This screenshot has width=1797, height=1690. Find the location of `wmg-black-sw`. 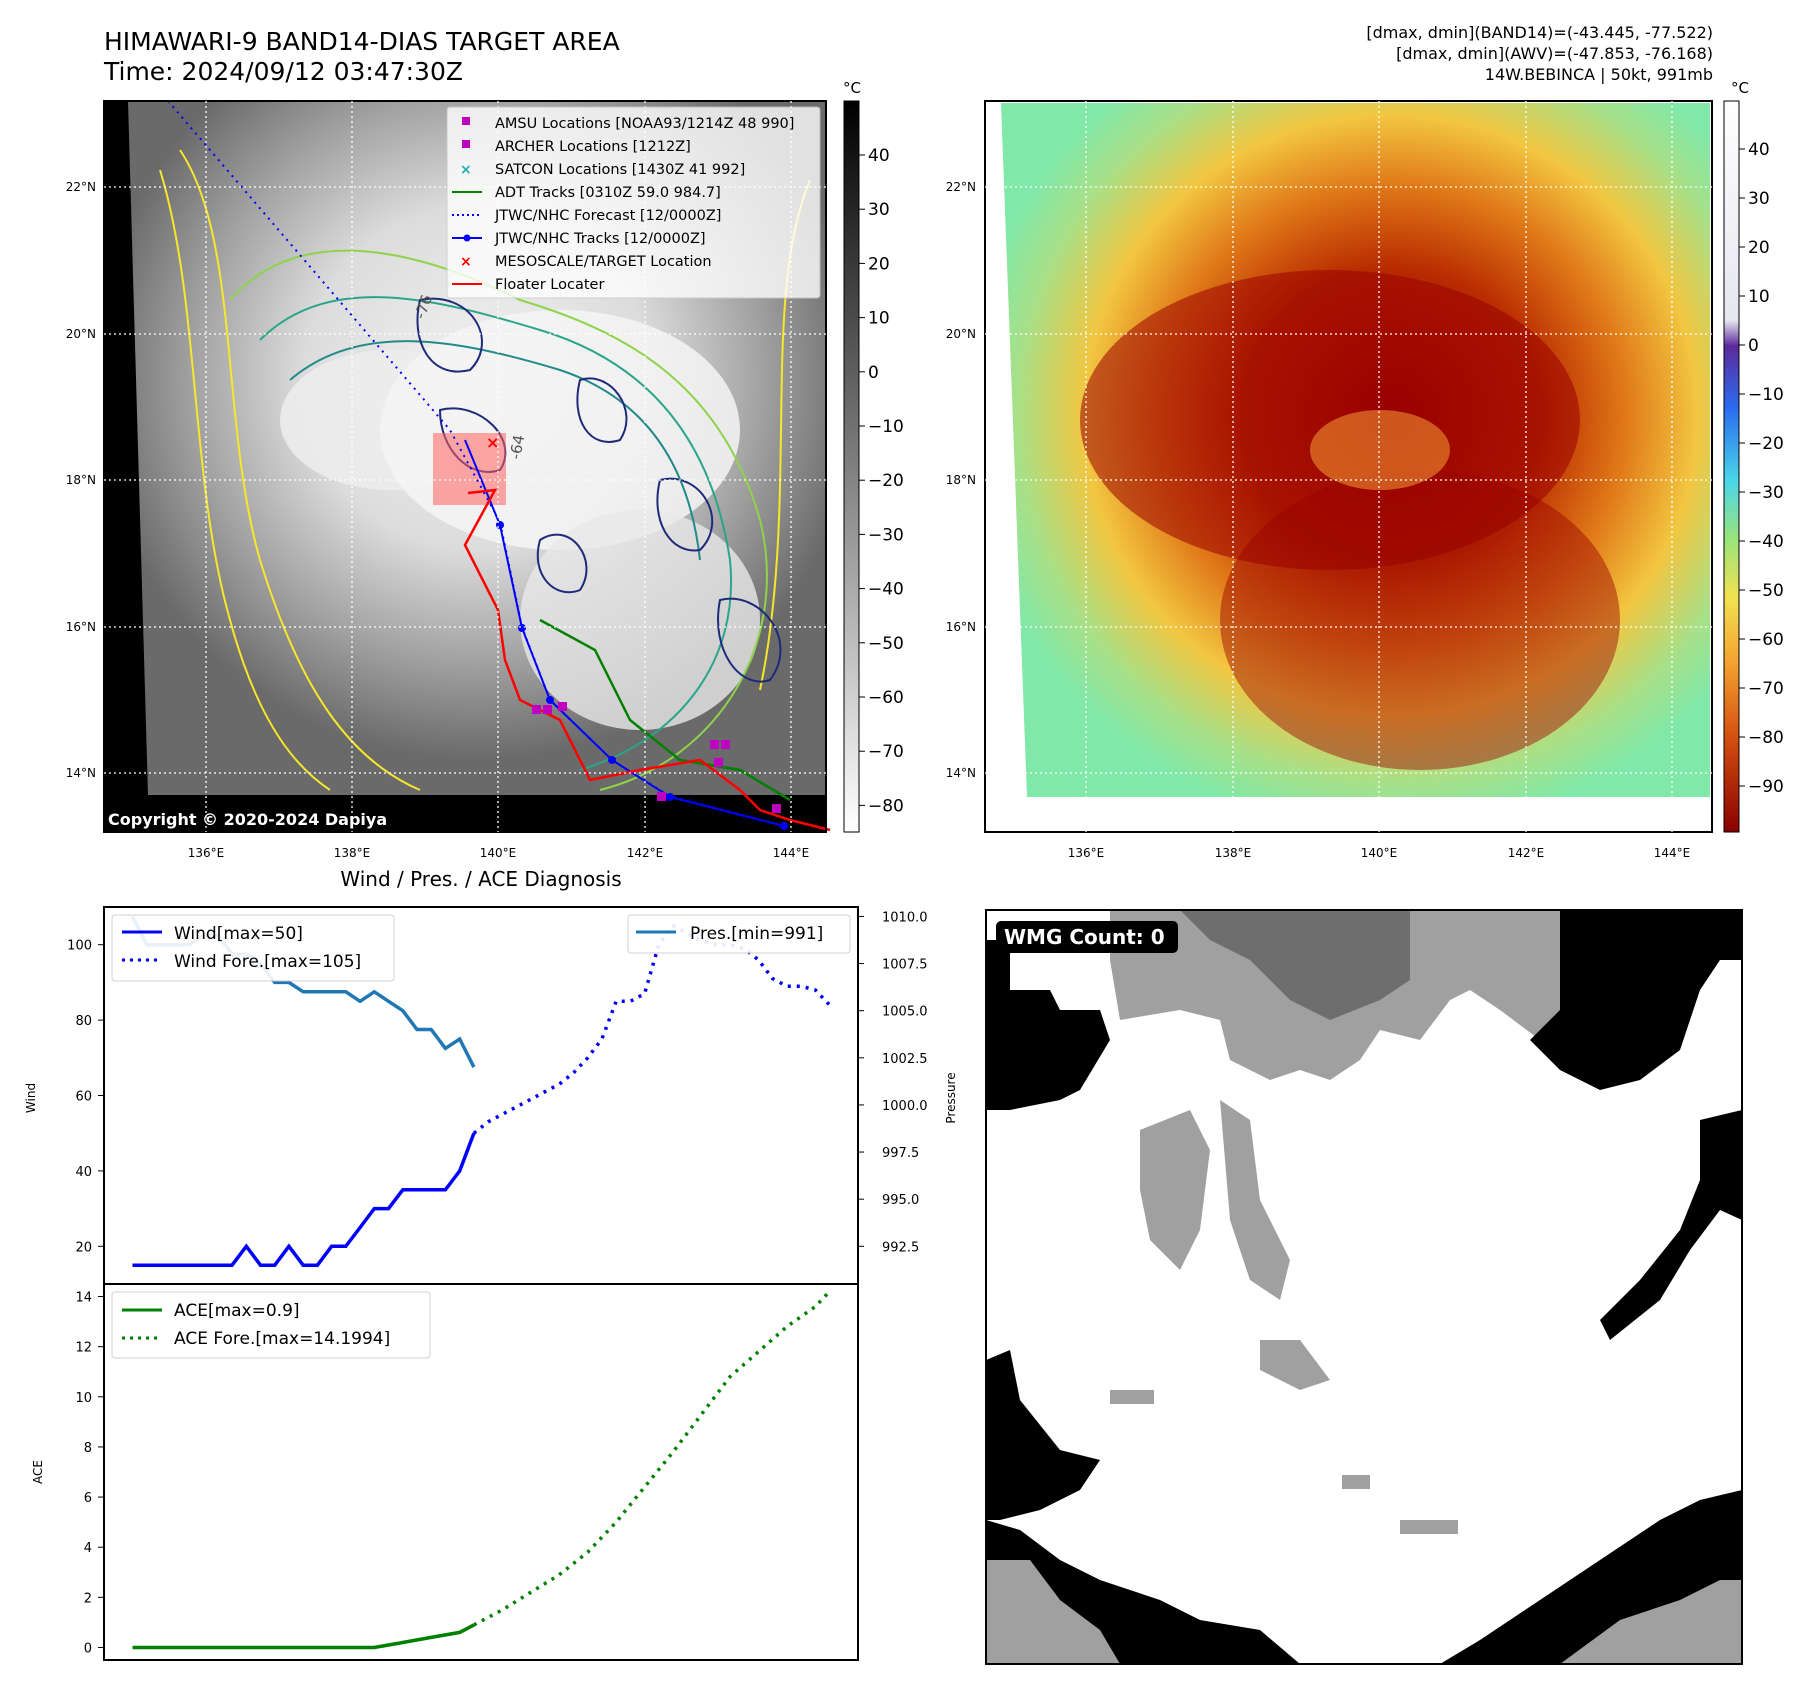

wmg-black-sw is located at coordinates (1043, 1435).